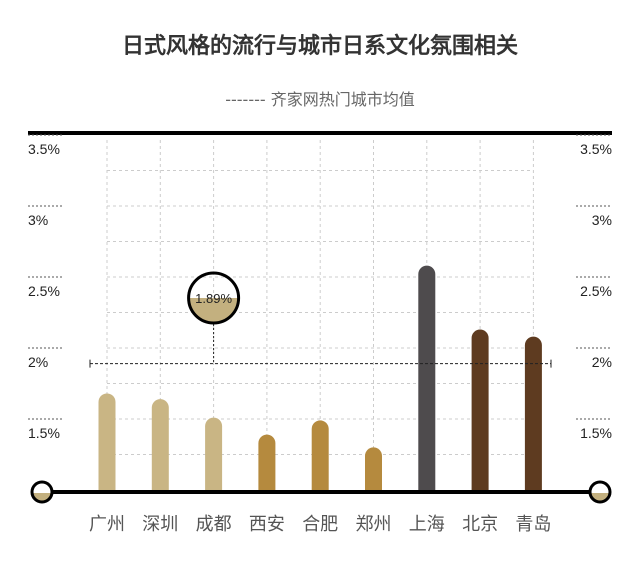 This screenshot has width=640, height=562. Describe the element at coordinates (480, 524) in the screenshot. I see `xtick-label: 北京` at that location.